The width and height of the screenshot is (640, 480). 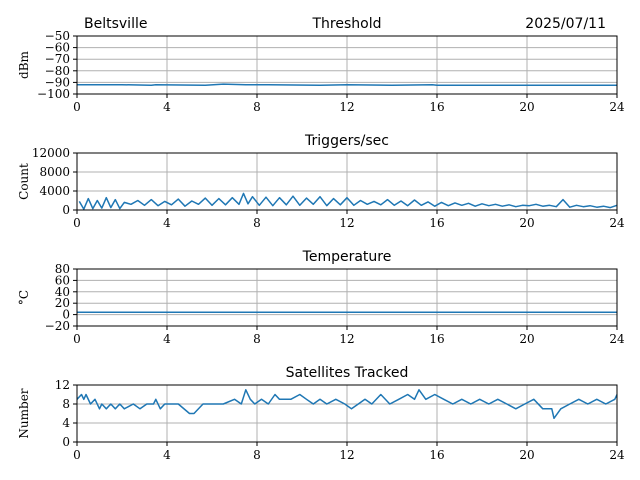 I want to click on y-tick-label: 20, so click(x=62, y=303).